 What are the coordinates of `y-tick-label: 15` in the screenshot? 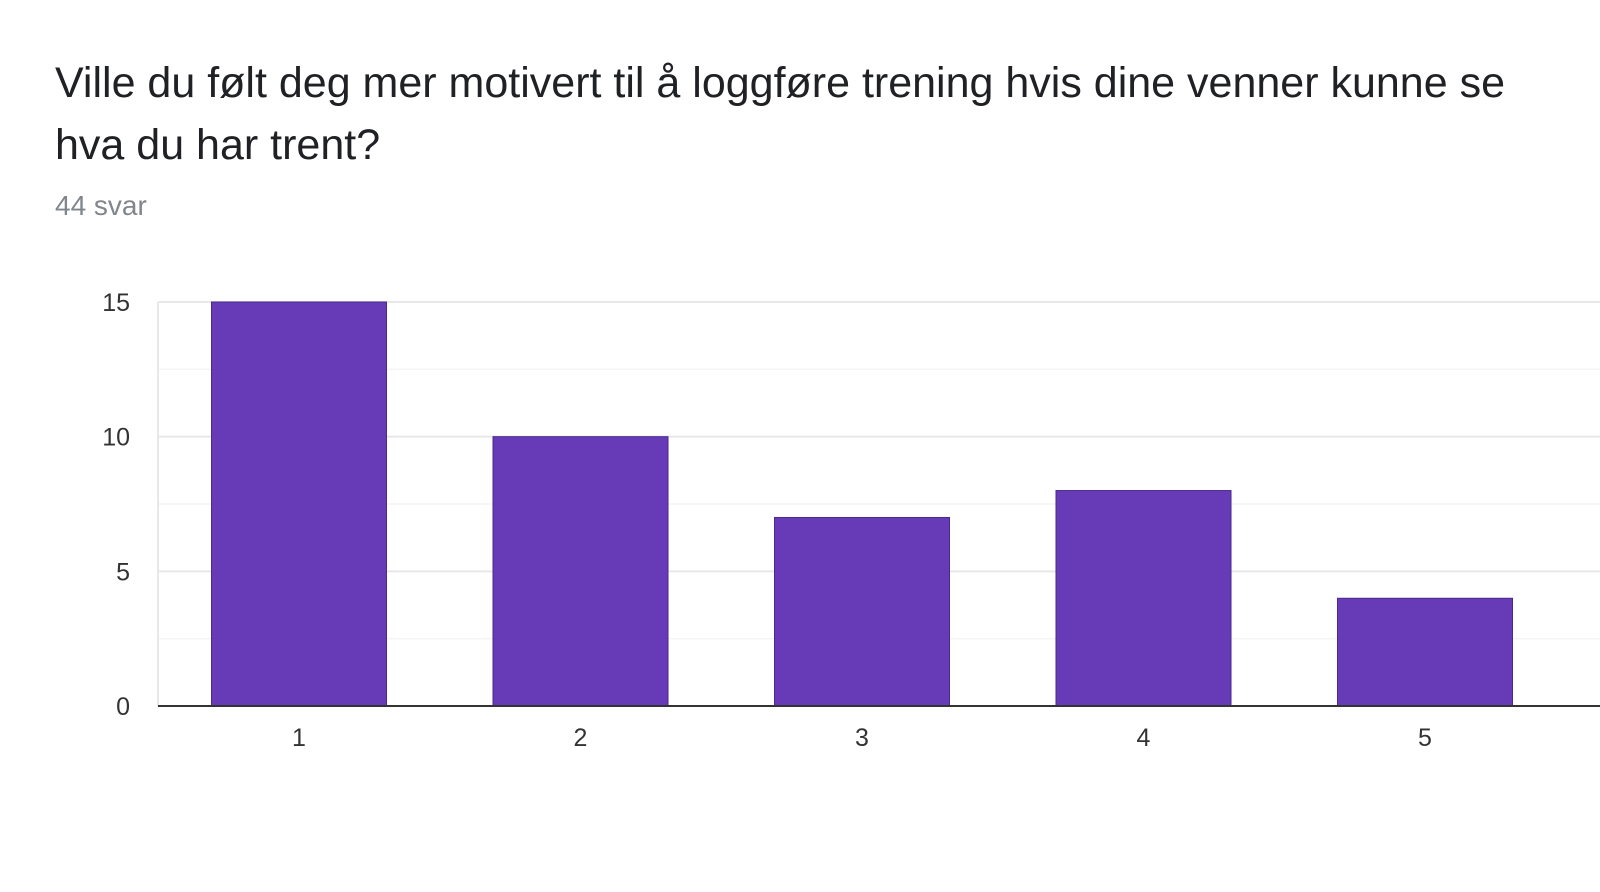 It's located at (116, 303).